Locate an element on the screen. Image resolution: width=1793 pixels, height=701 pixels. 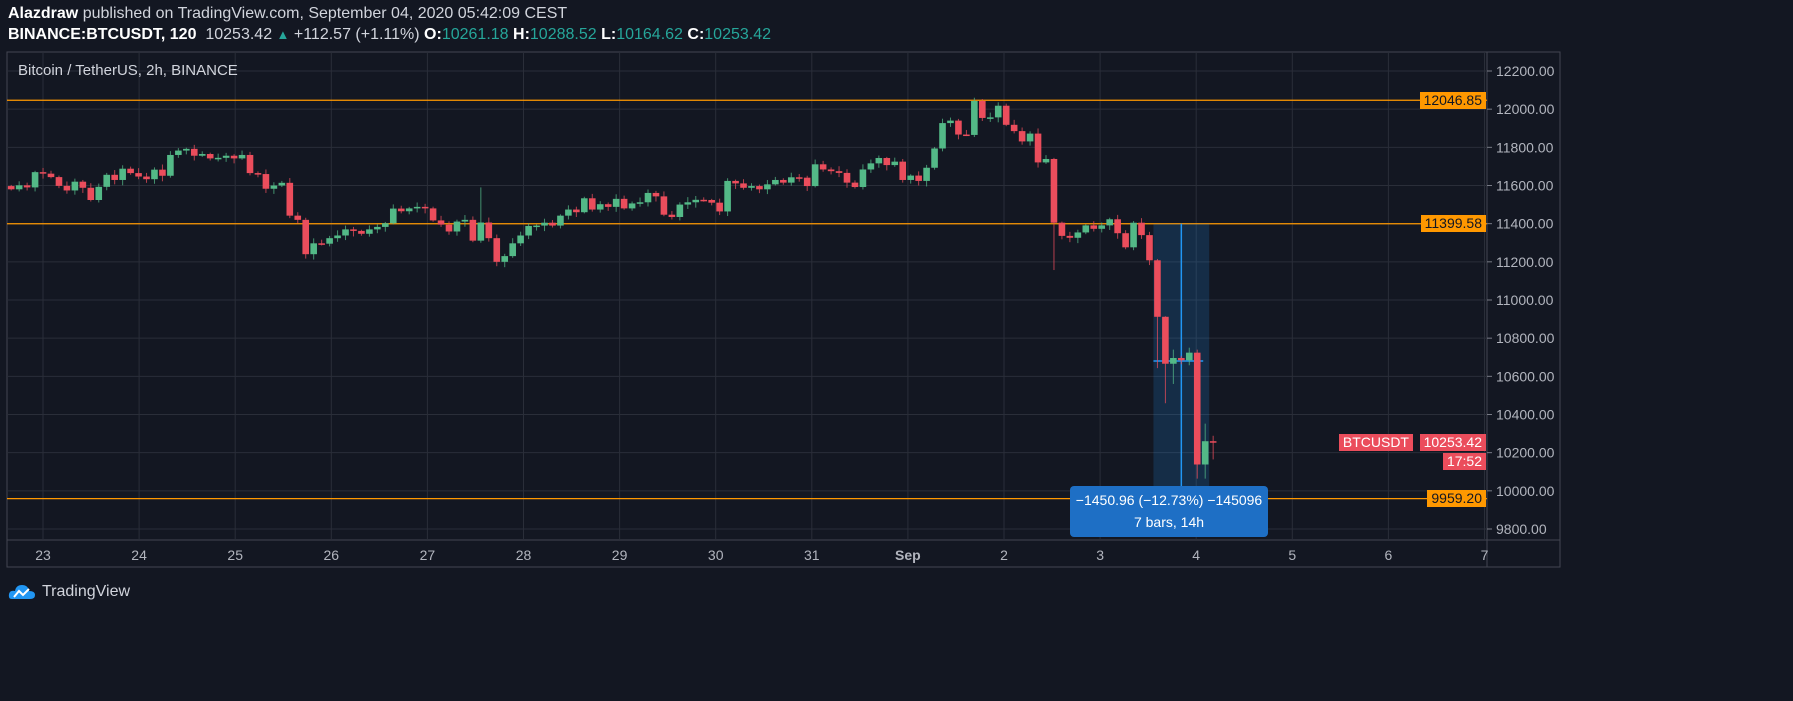
time-tick-label: 25 is located at coordinates (235, 555).